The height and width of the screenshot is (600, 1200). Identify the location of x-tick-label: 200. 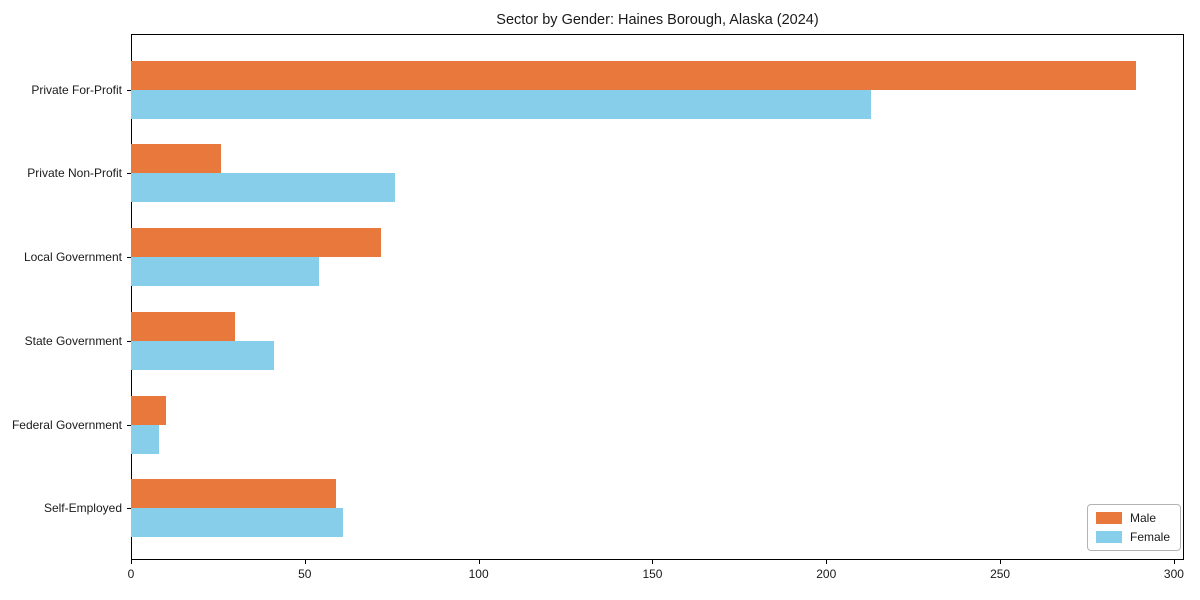
(826, 574).